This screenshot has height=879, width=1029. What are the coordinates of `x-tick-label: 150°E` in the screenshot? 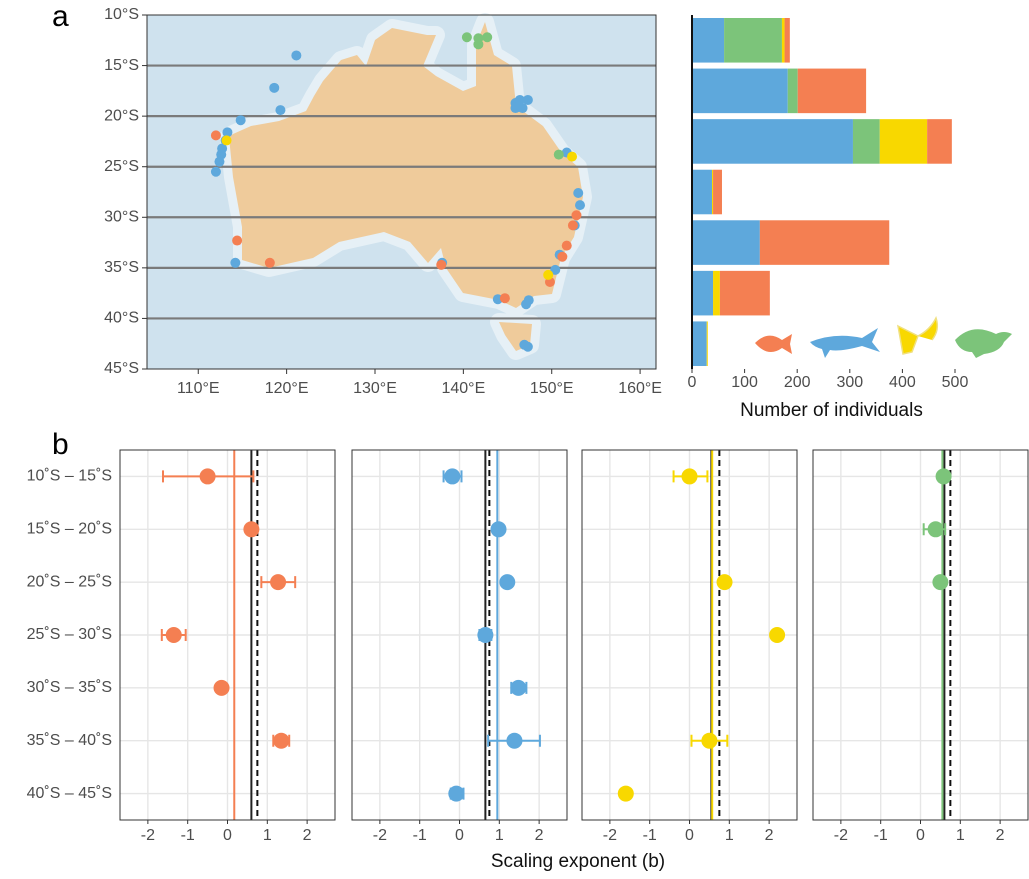 It's located at (552, 388).